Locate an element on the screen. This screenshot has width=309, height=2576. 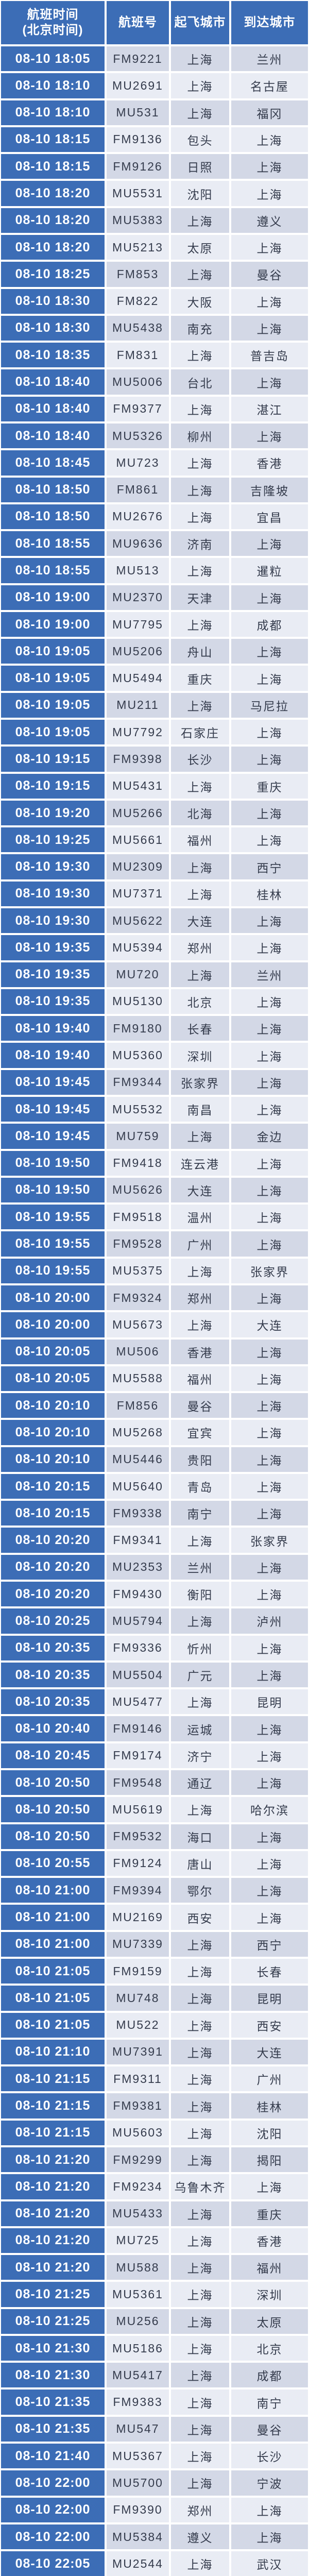
table-row: 08-10 20:50 FM9532 海口 上海 is located at coordinates (154, 1836).